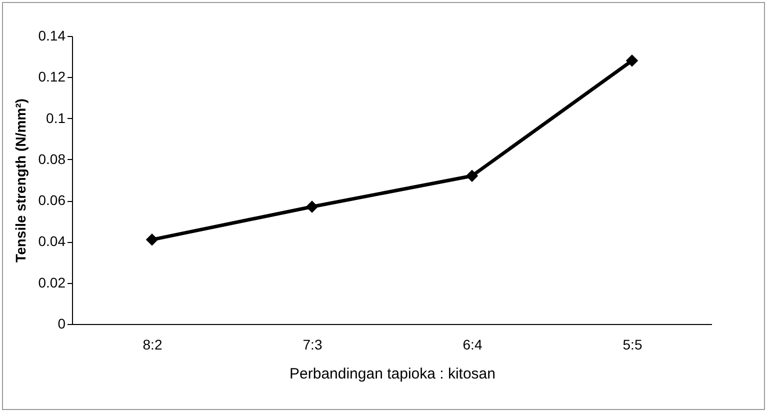  I want to click on y-tick-label: 0.14, so click(52, 36).